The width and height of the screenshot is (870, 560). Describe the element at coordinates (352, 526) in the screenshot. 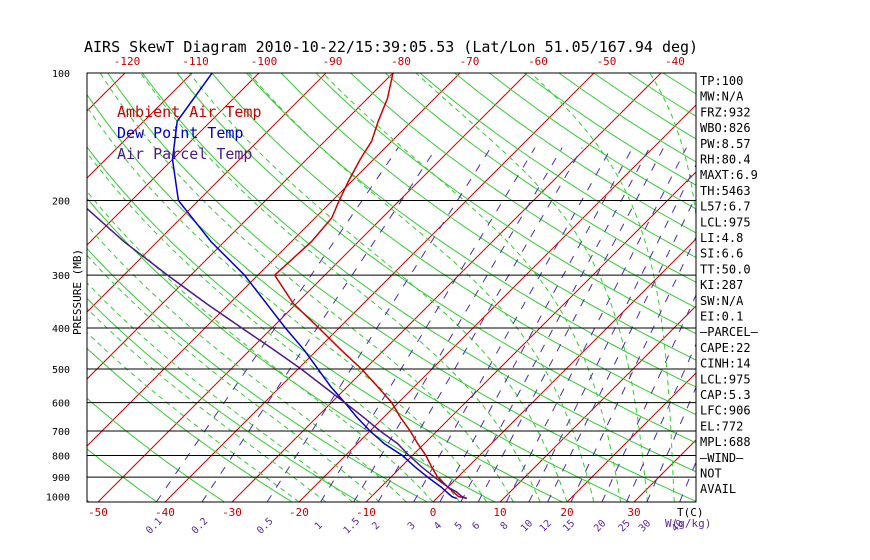

I see `mixing-ratio-tick-label: 1.5` at that location.